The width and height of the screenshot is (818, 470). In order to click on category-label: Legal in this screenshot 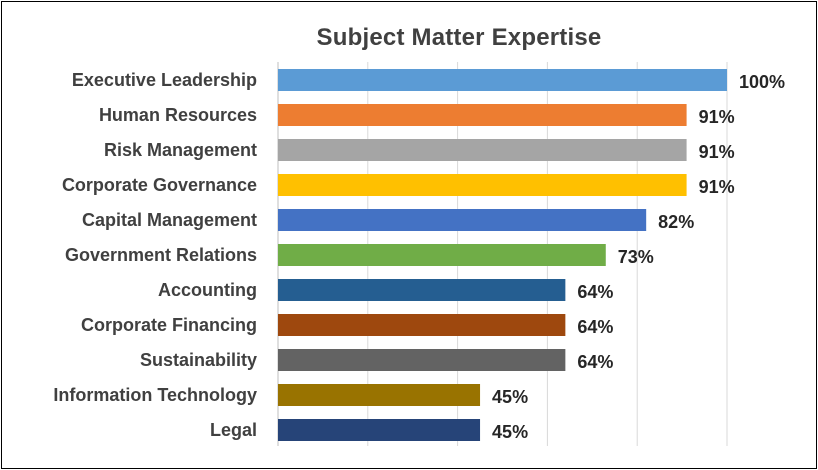, I will do `click(233, 430)`.